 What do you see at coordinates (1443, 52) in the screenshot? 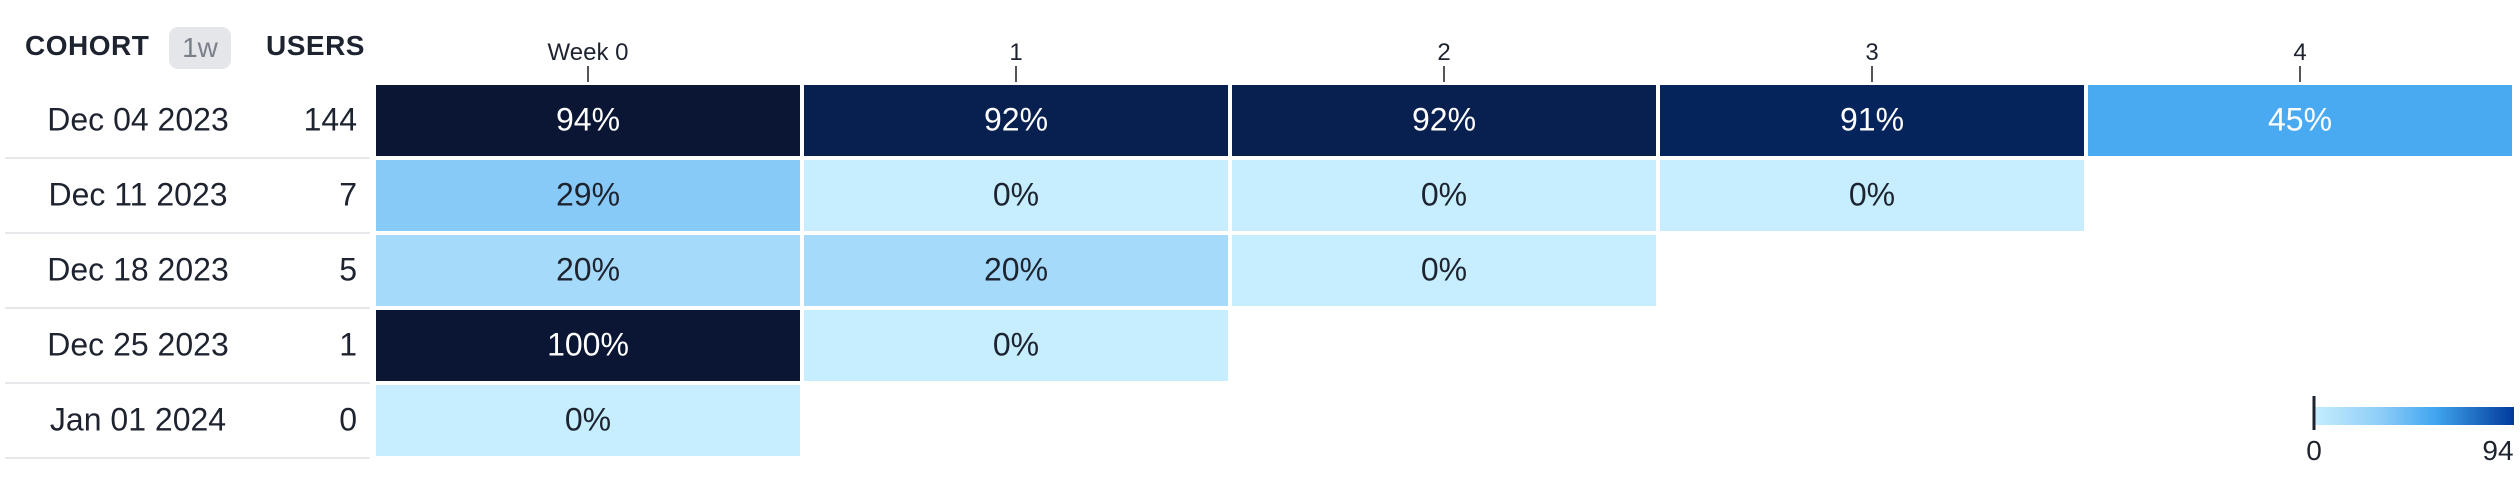
I see `column-label: 2` at bounding box center [1443, 52].